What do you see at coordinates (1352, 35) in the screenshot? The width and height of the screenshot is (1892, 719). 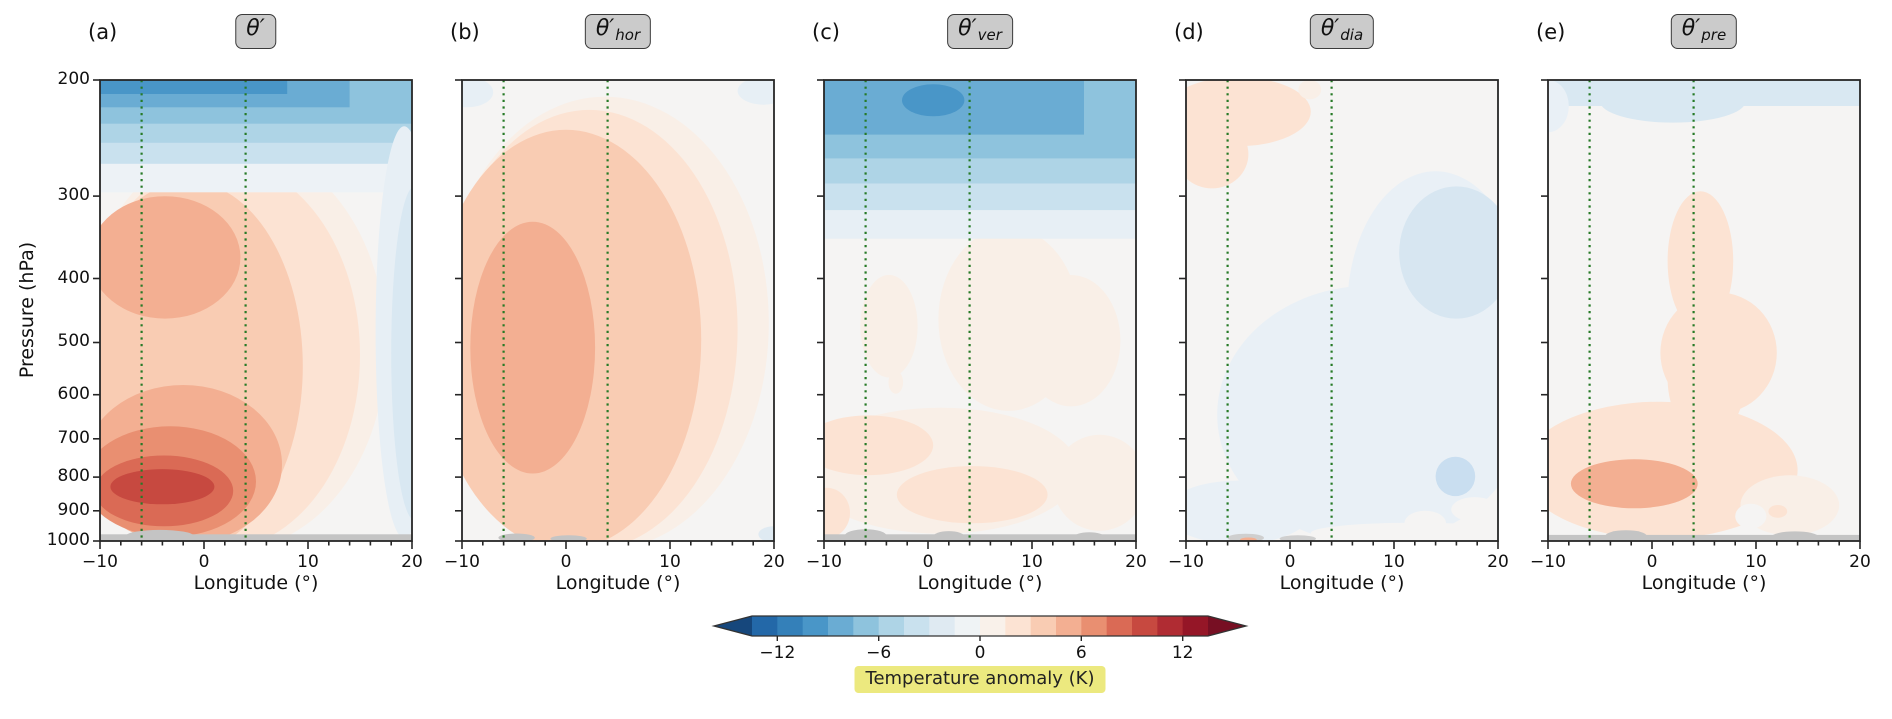 I see `theta-subscript: dia` at bounding box center [1352, 35].